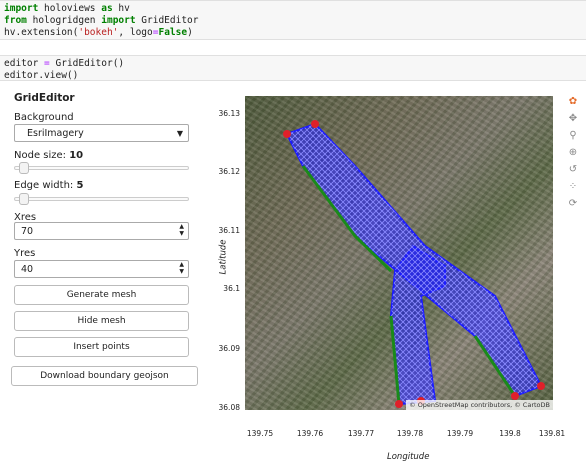 This screenshot has width=586, height=467. Describe the element at coordinates (104, 376) in the screenshot. I see `download-geojson-button: Download boundary geojson` at that location.